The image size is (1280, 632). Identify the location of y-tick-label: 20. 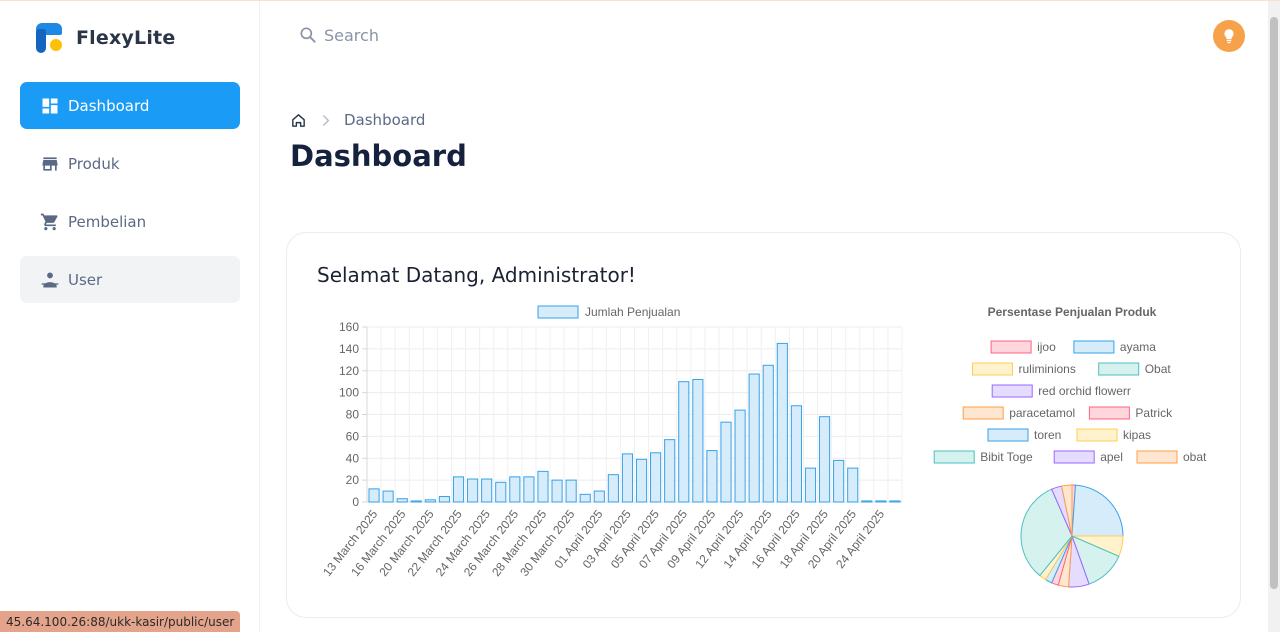
(353, 480).